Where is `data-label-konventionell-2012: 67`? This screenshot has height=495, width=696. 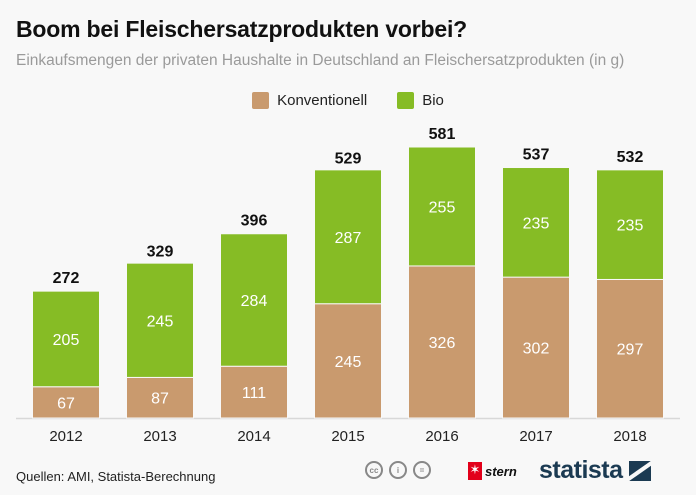
data-label-konventionell-2012: 67 is located at coordinates (66, 403).